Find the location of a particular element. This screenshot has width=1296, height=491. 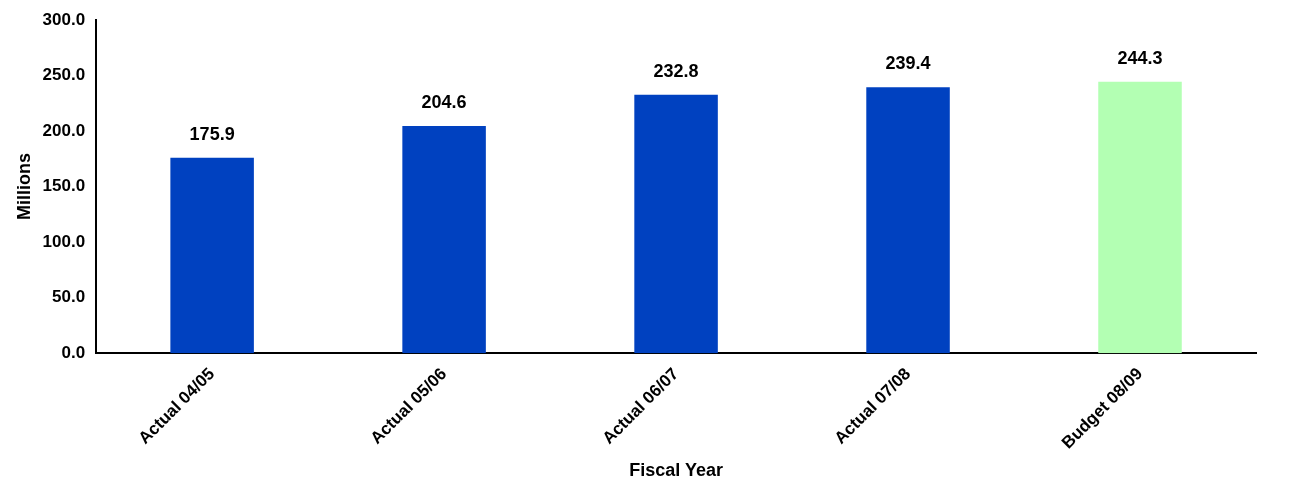

y-tick-label: 150.0 is located at coordinates (64, 186).